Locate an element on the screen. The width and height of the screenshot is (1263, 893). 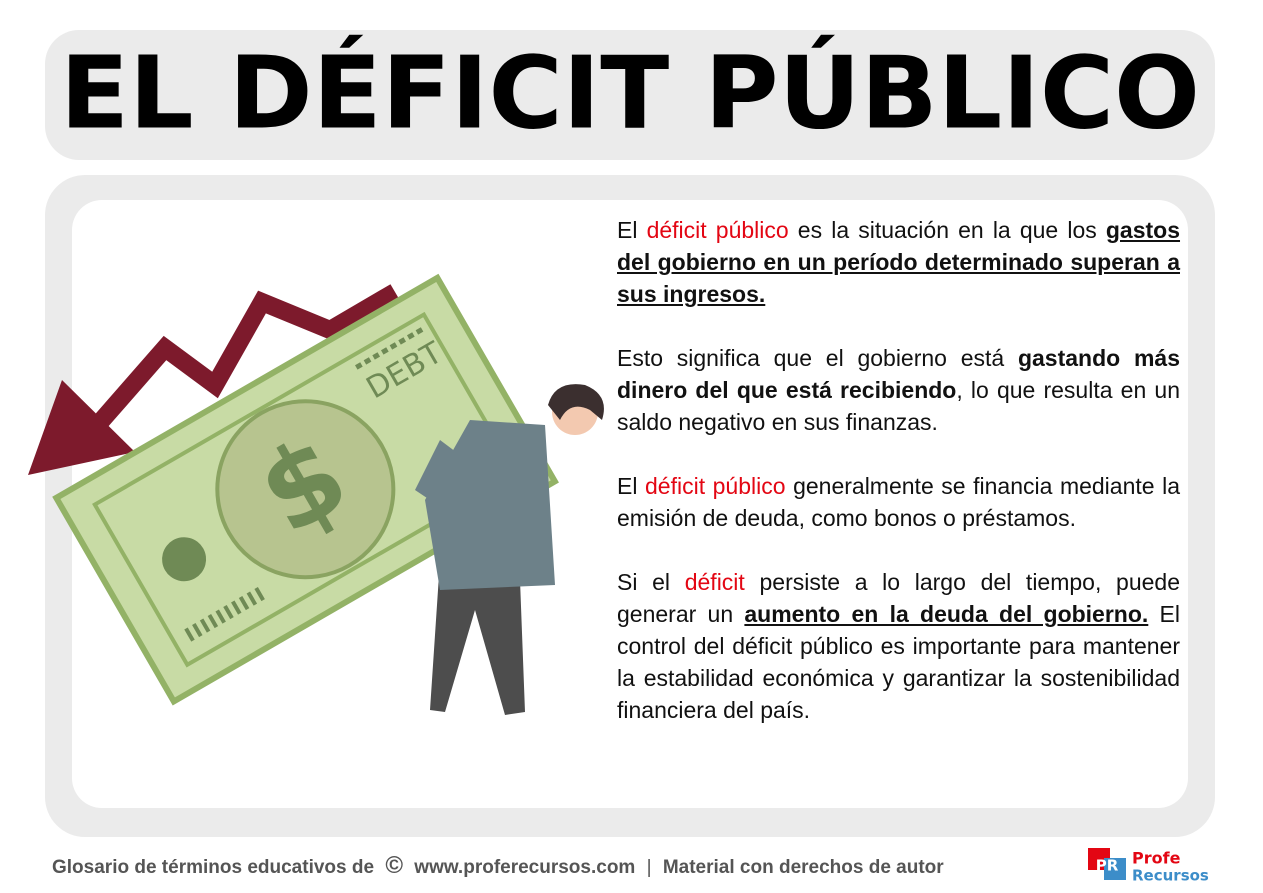
bill-dot is located at coordinates (184, 559).